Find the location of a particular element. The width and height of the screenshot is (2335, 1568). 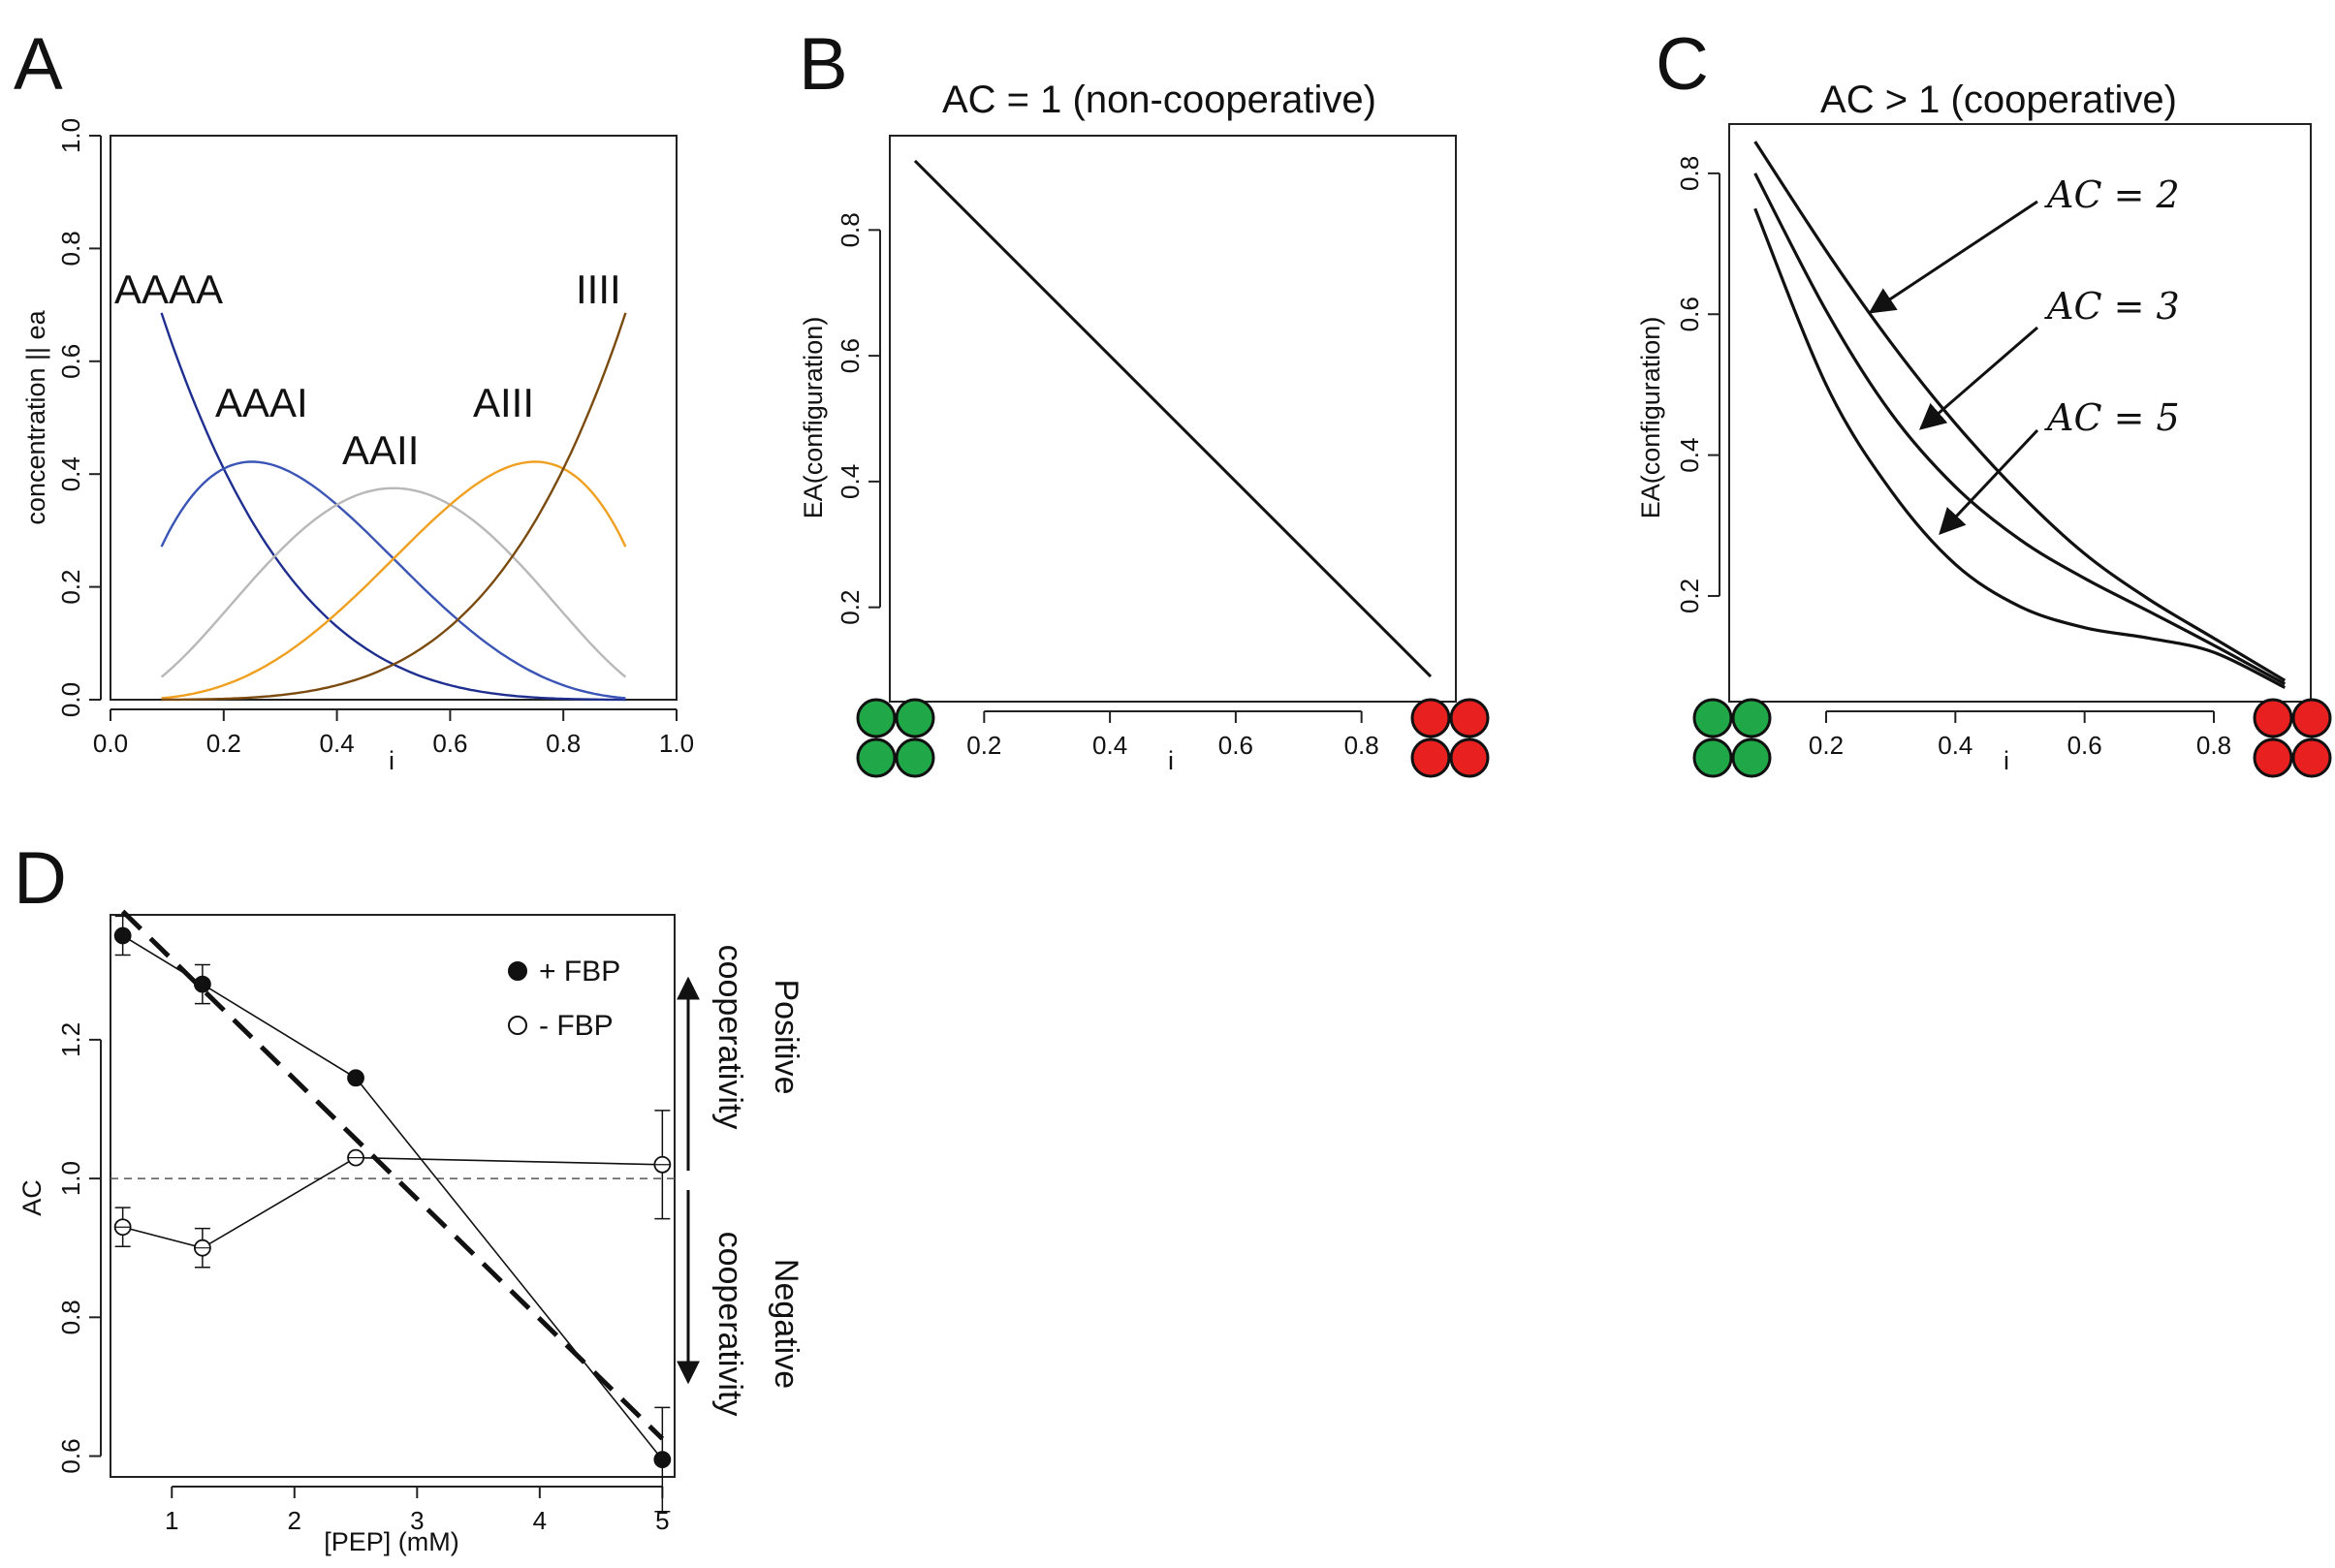

series-line-minus-fbp is located at coordinates (392, 1202).